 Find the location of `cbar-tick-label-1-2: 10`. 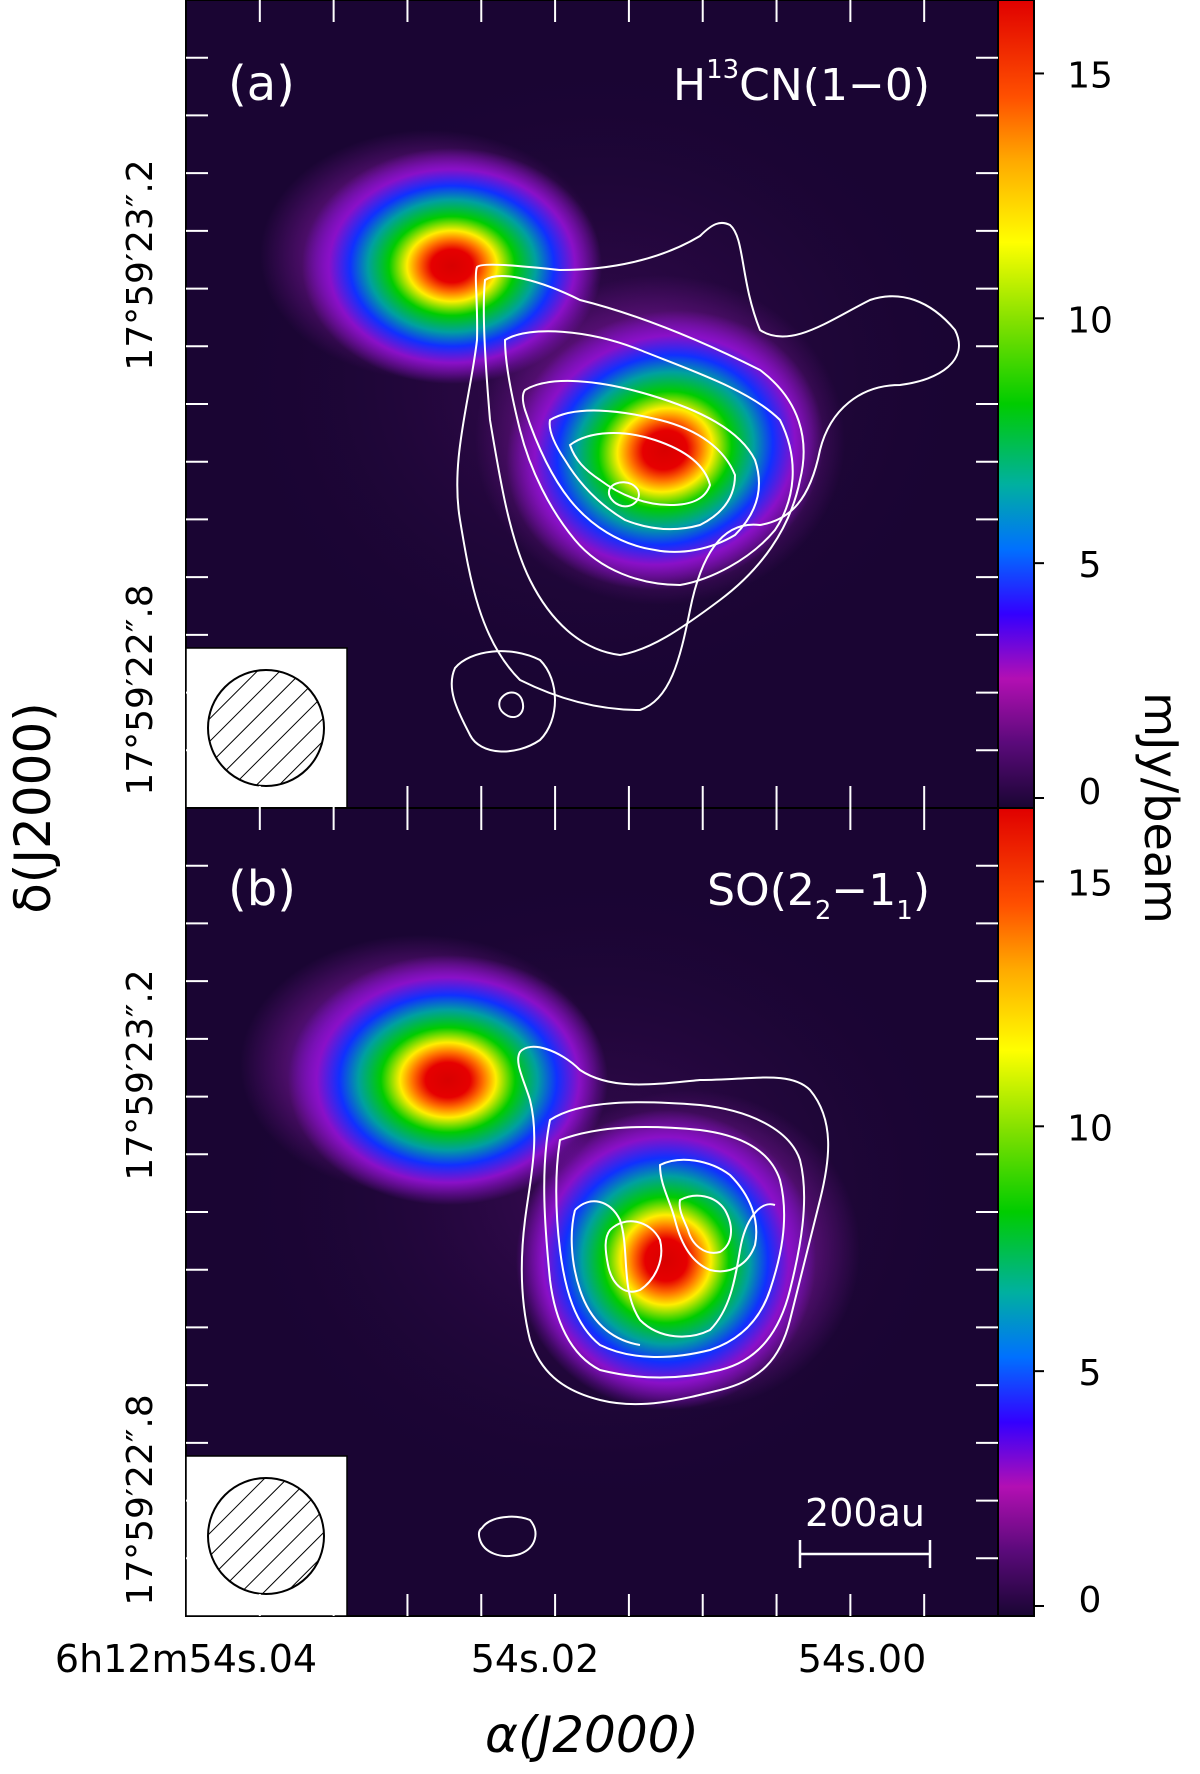

cbar-tick-label-1-2: 10 is located at coordinates (1090, 1128).